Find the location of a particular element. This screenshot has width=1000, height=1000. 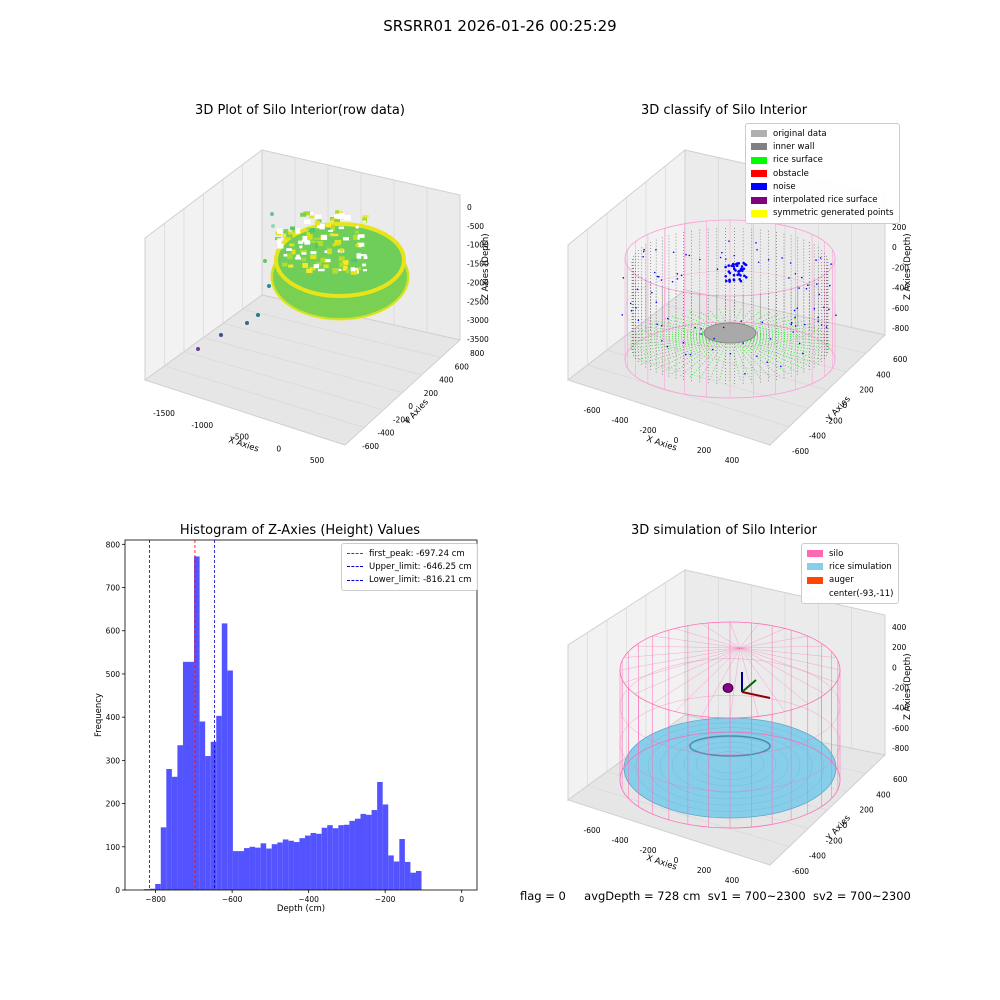

figure-title: SRSRR01 2026-01-26 00:25:29 is located at coordinates (500, 26).